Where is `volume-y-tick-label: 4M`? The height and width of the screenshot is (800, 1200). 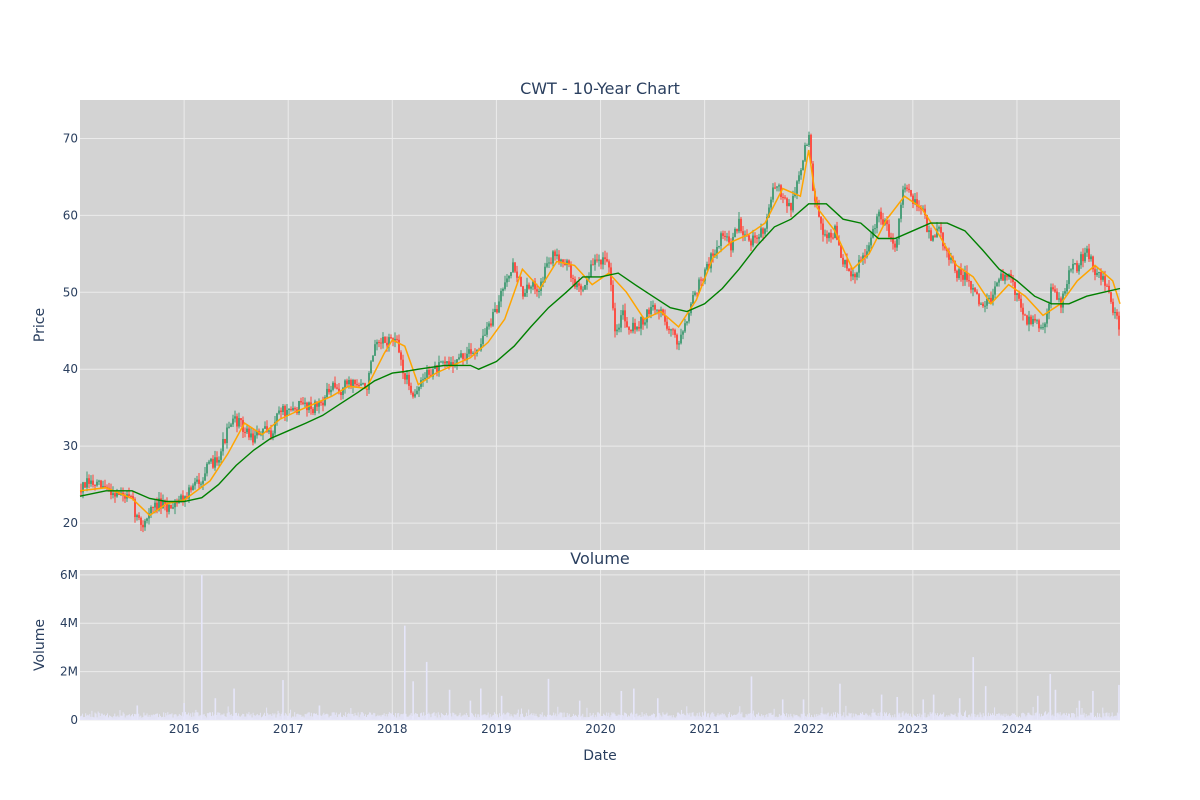 volume-y-tick-label: 4M is located at coordinates (69, 623).